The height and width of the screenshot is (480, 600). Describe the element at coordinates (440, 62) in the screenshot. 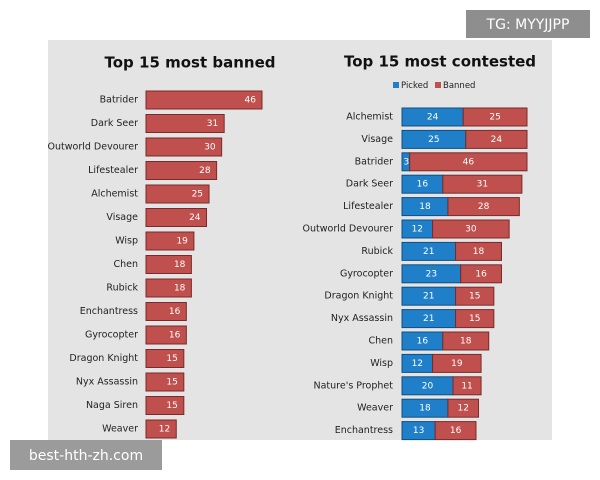

I see `chart-title: Top 15 most contested` at that location.